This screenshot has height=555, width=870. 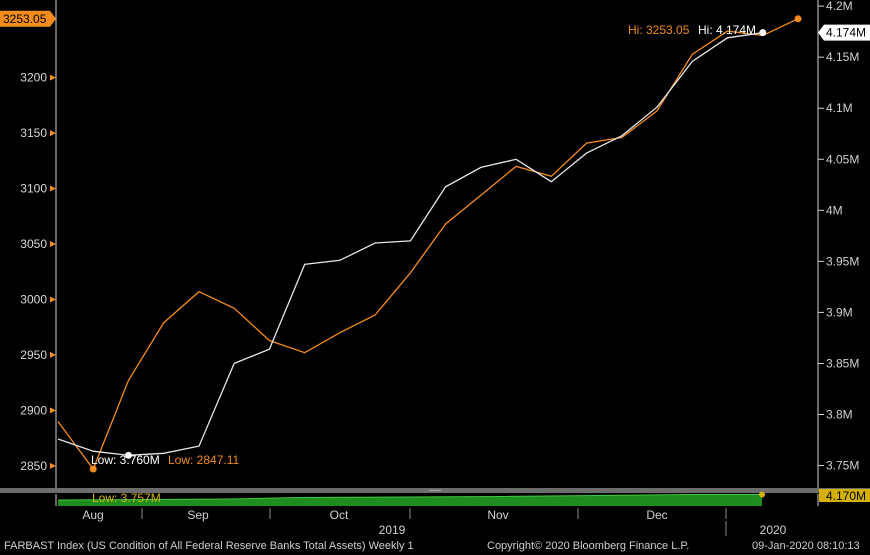 I want to click on right-tick-label: 3.75M, so click(x=842, y=466).